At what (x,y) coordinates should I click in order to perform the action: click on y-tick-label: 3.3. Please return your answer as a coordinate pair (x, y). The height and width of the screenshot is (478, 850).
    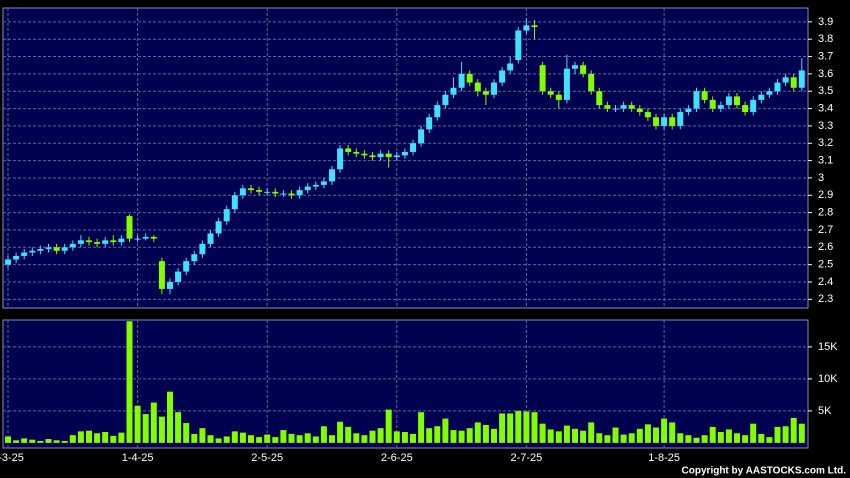
    Looking at the image, I should click on (825, 126).